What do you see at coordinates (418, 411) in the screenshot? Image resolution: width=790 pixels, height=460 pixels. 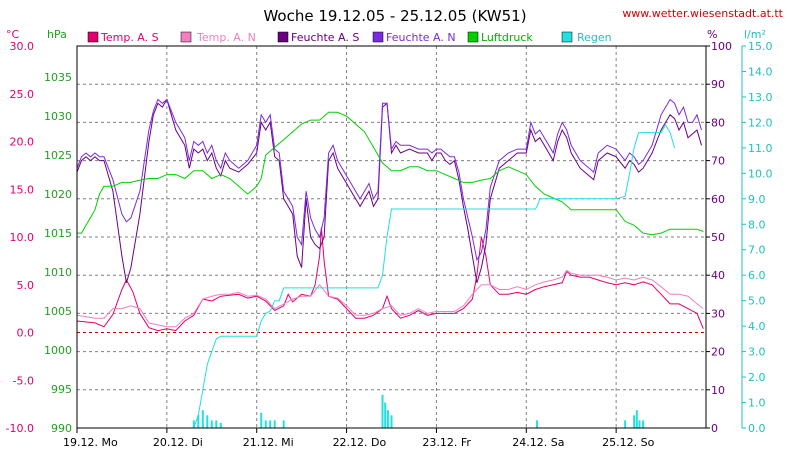 I see `rain-bars` at bounding box center [418, 411].